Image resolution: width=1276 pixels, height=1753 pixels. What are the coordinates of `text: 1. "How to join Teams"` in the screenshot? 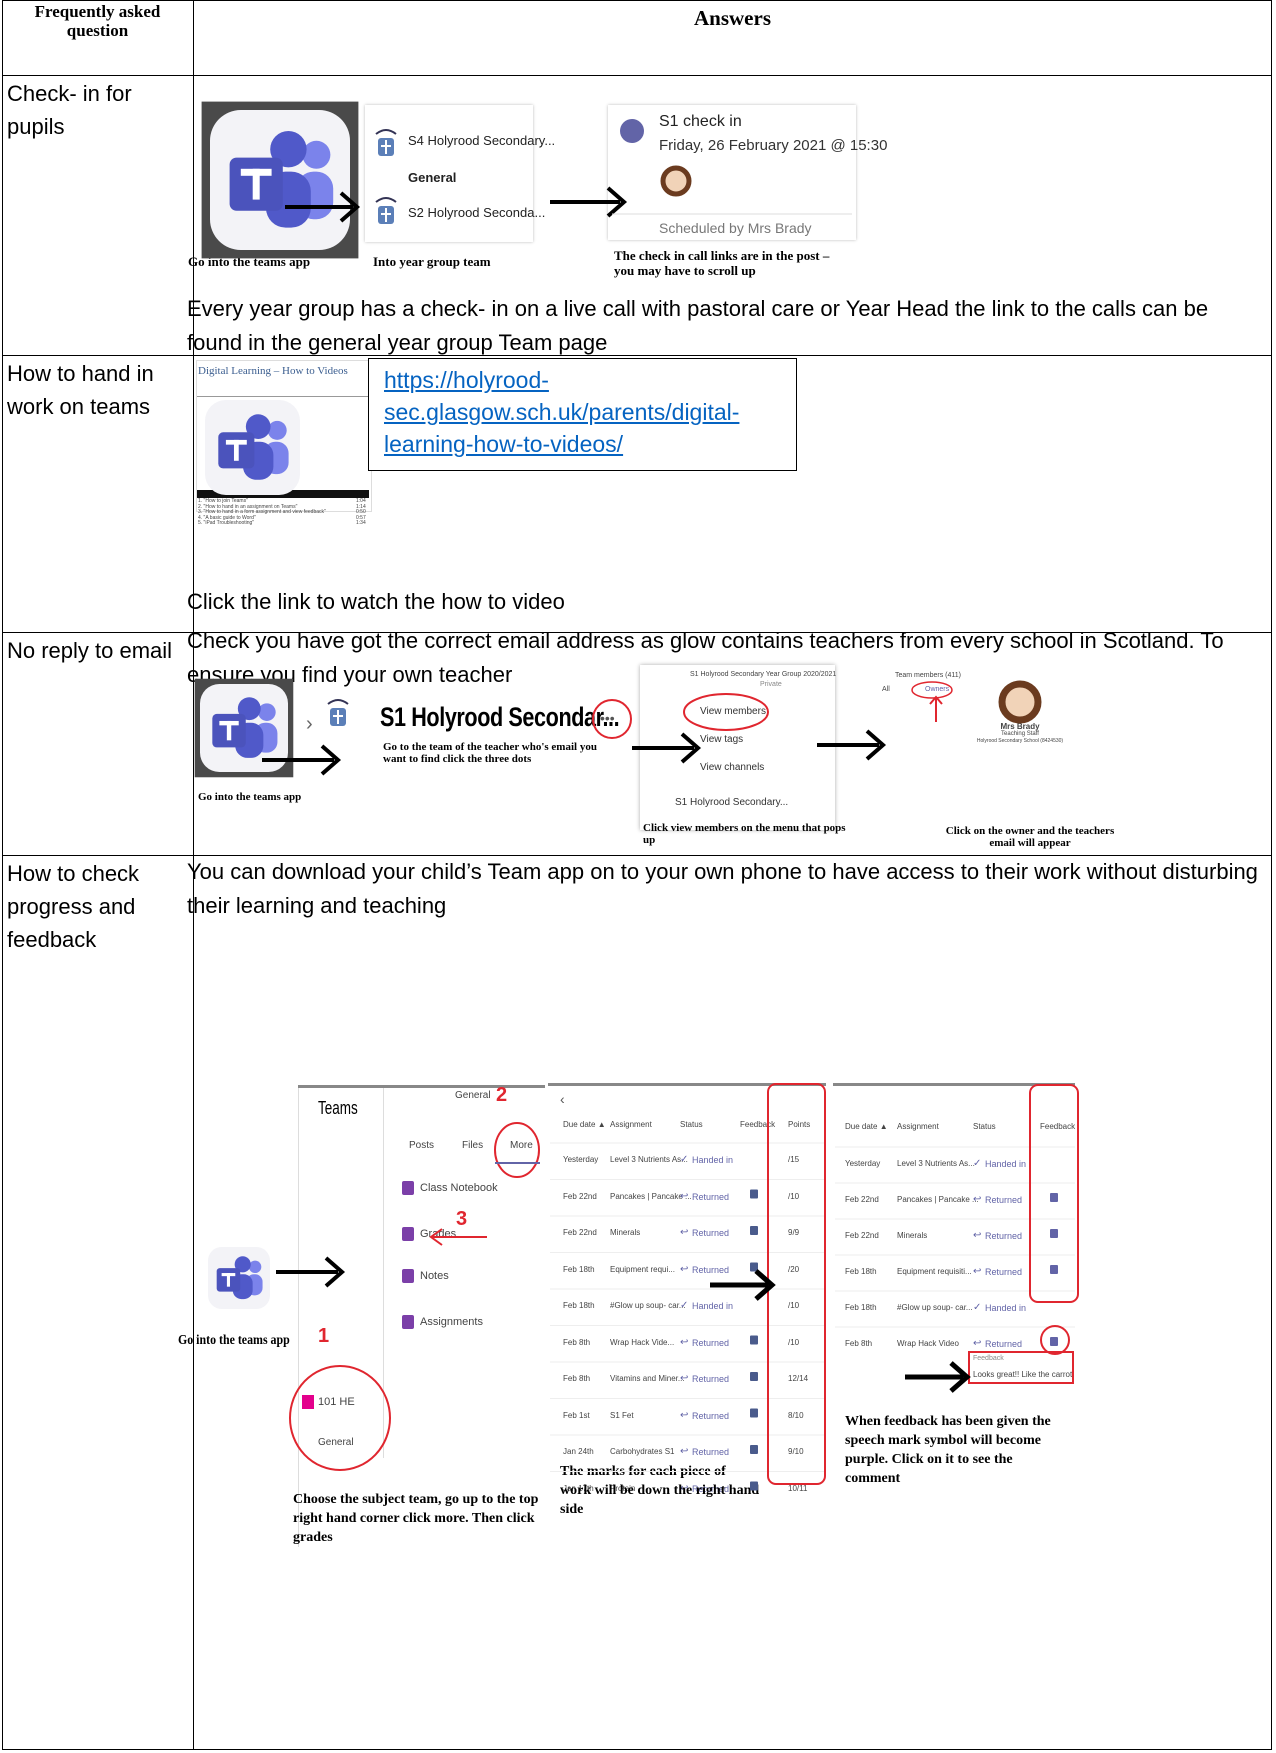 It's located at (223, 501).